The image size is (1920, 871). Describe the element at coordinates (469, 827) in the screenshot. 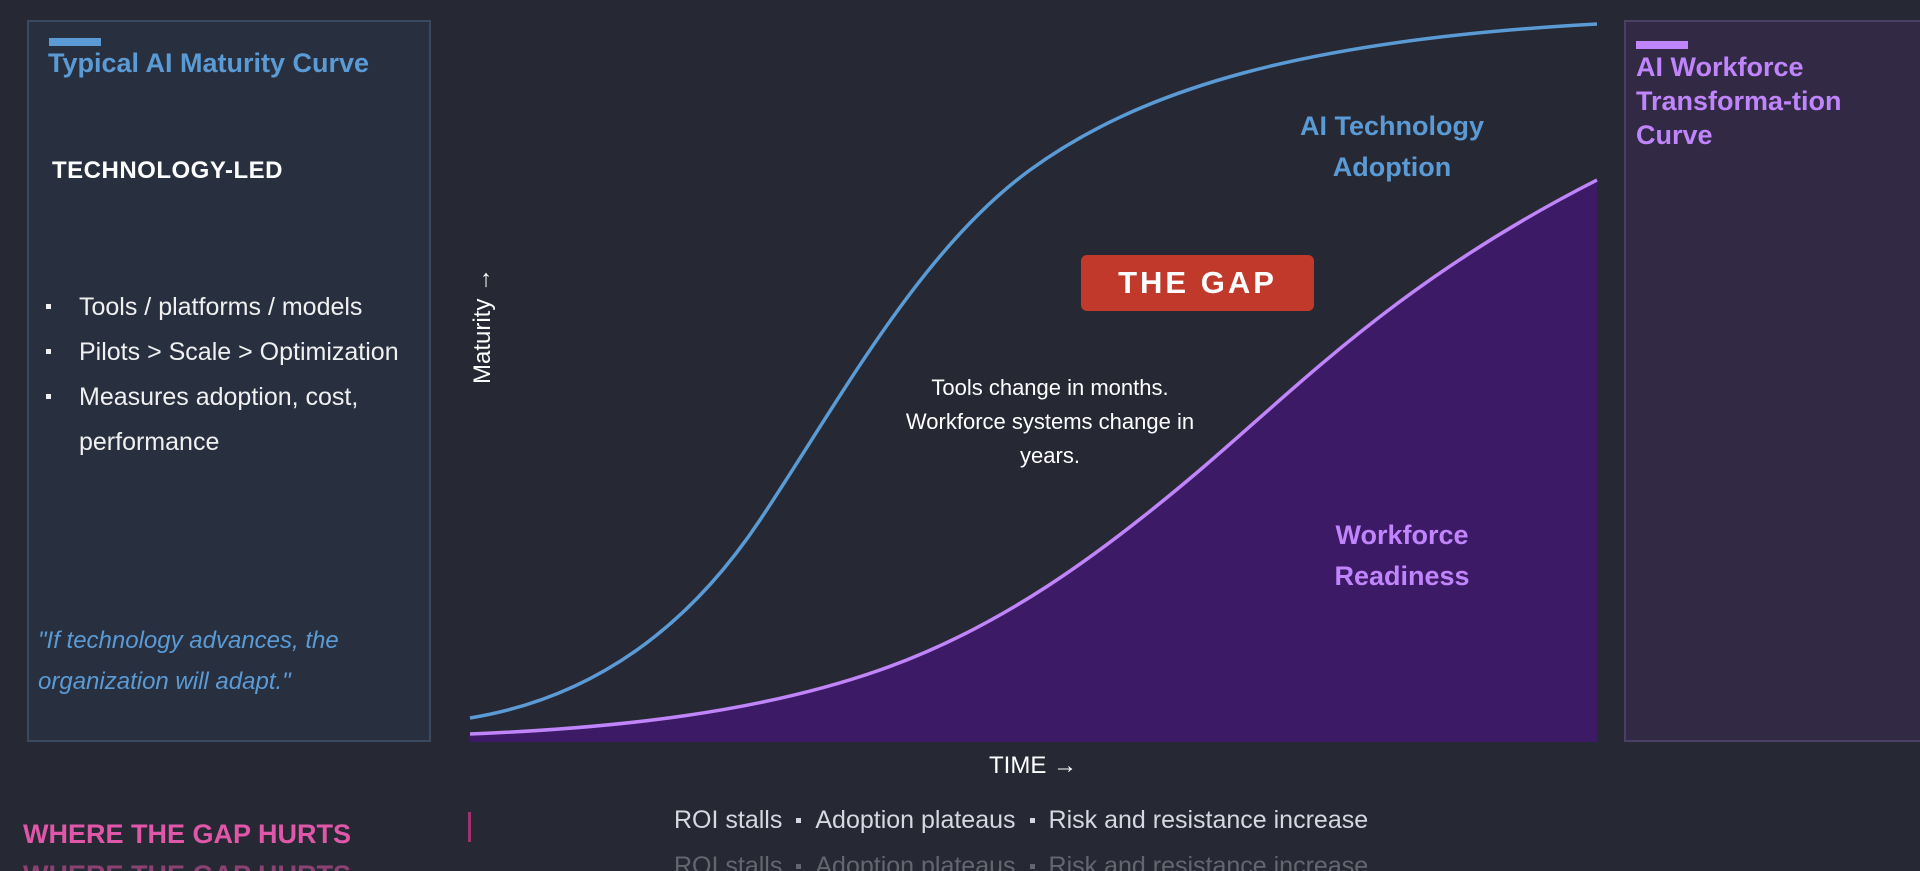

I see `footer-divider` at that location.